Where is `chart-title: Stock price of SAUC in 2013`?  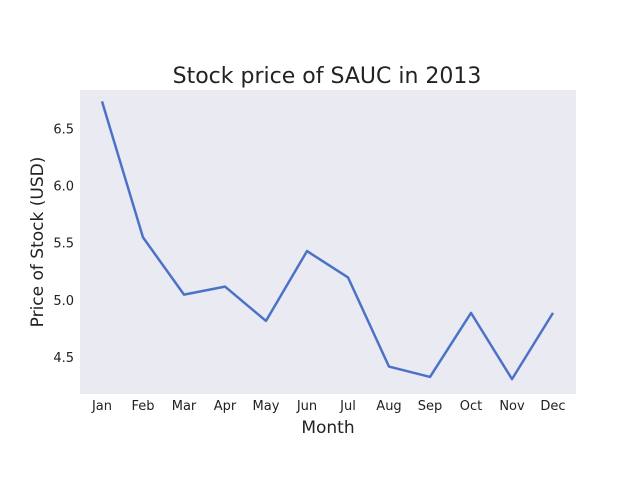 chart-title: Stock price of SAUC in 2013 is located at coordinates (327, 76).